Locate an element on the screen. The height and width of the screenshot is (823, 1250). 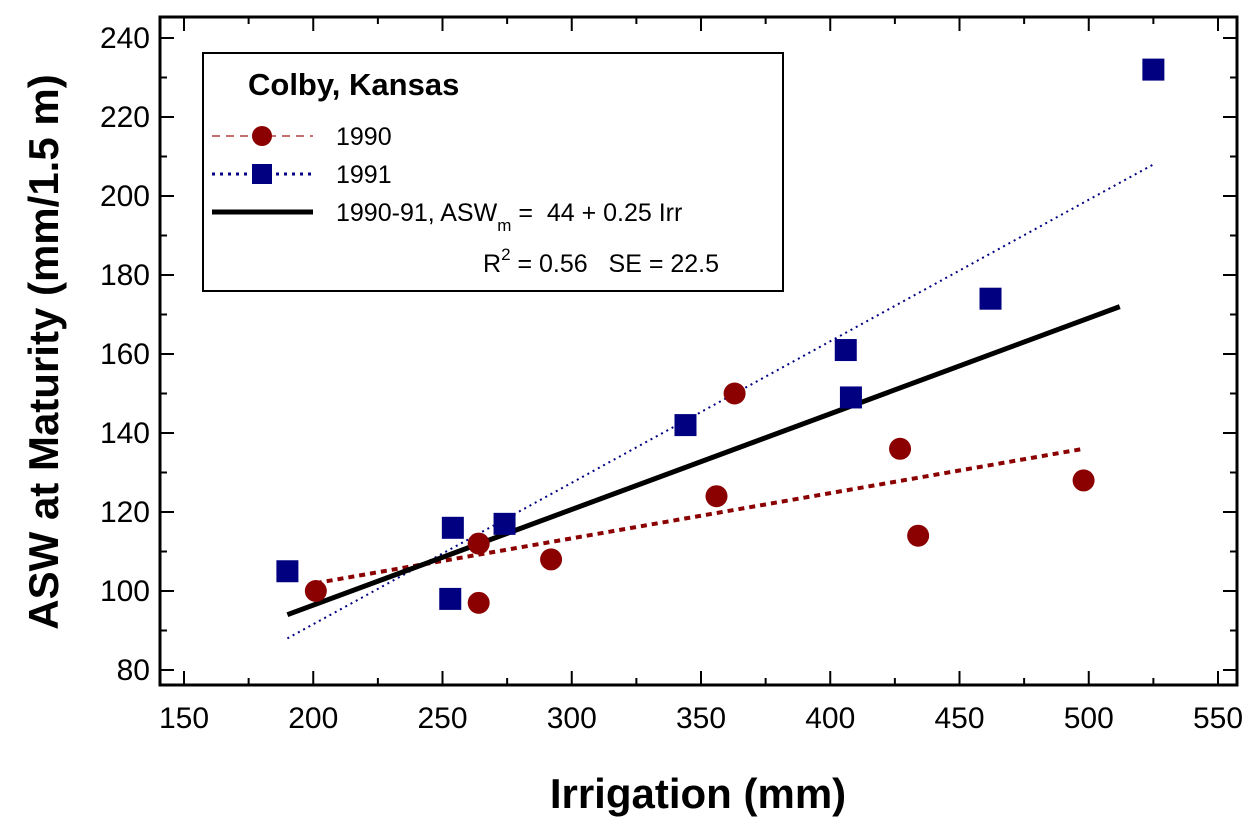
legend-equation-subscript: m is located at coordinates (504, 225).